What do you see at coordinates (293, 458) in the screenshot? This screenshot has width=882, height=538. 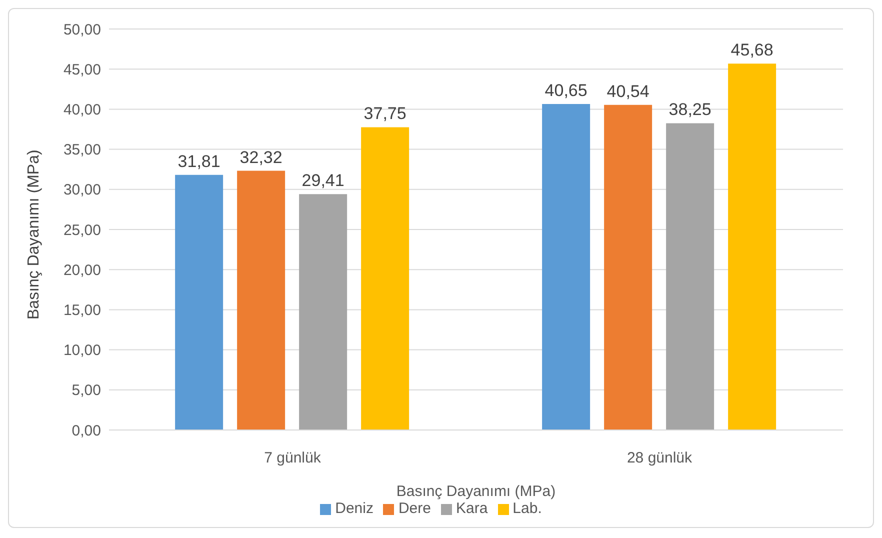 I see `x-tick-label: 7 günlük` at bounding box center [293, 458].